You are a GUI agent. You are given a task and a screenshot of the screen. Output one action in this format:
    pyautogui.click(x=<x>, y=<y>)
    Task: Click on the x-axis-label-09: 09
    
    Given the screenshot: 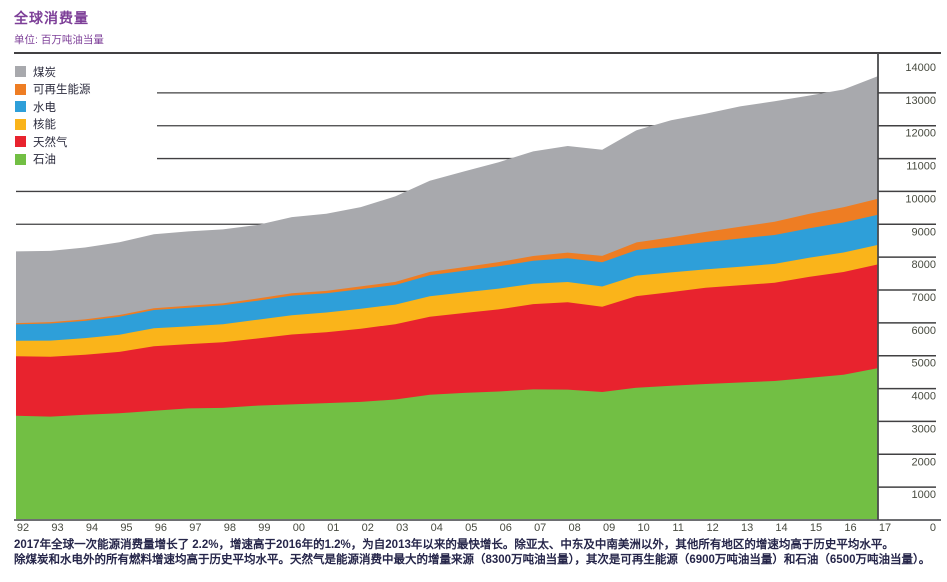 What is the action you would take?
    pyautogui.click(x=609, y=528)
    